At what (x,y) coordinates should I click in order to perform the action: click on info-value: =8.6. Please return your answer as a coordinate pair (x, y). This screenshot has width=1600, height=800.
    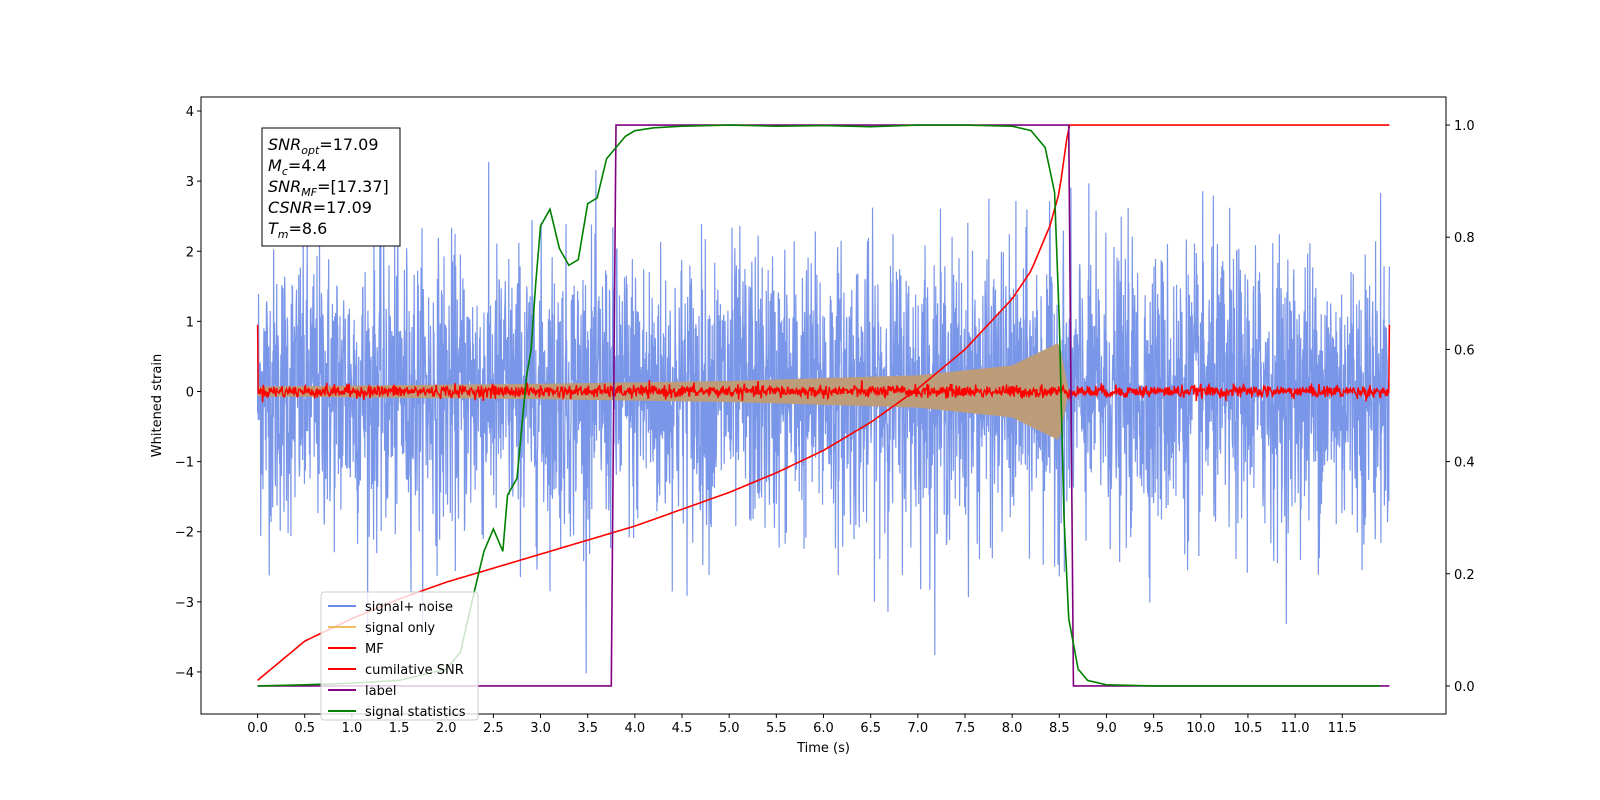
    Looking at the image, I should click on (308, 228).